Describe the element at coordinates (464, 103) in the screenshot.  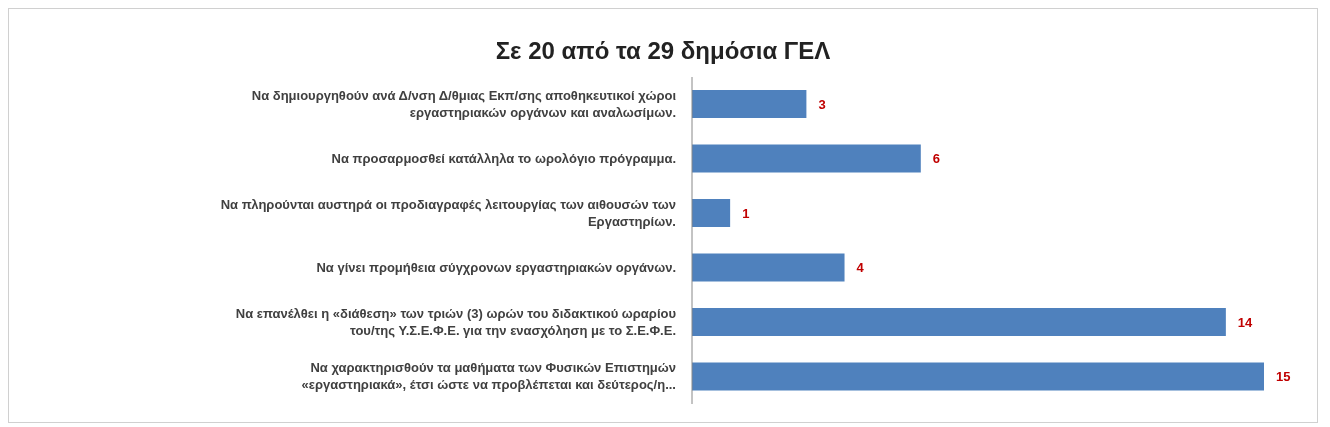
I see `y-tick-label: Να δημιουργηθούν ανά Δ/νση Δ/θμιας Εκπ/σης αποθηκευτικοί χώροι εργαστηριακών οργάνων και αναλωσίμων.` at that location.